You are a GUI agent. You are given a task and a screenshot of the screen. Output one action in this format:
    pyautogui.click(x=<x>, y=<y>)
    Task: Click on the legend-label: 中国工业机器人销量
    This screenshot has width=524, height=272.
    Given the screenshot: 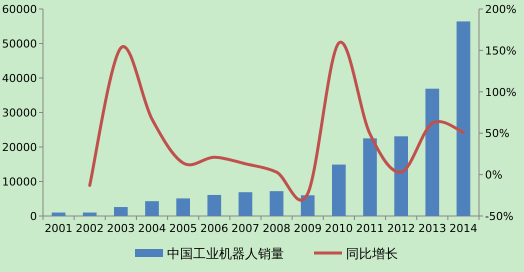 What is the action you would take?
    pyautogui.click(x=225, y=254)
    